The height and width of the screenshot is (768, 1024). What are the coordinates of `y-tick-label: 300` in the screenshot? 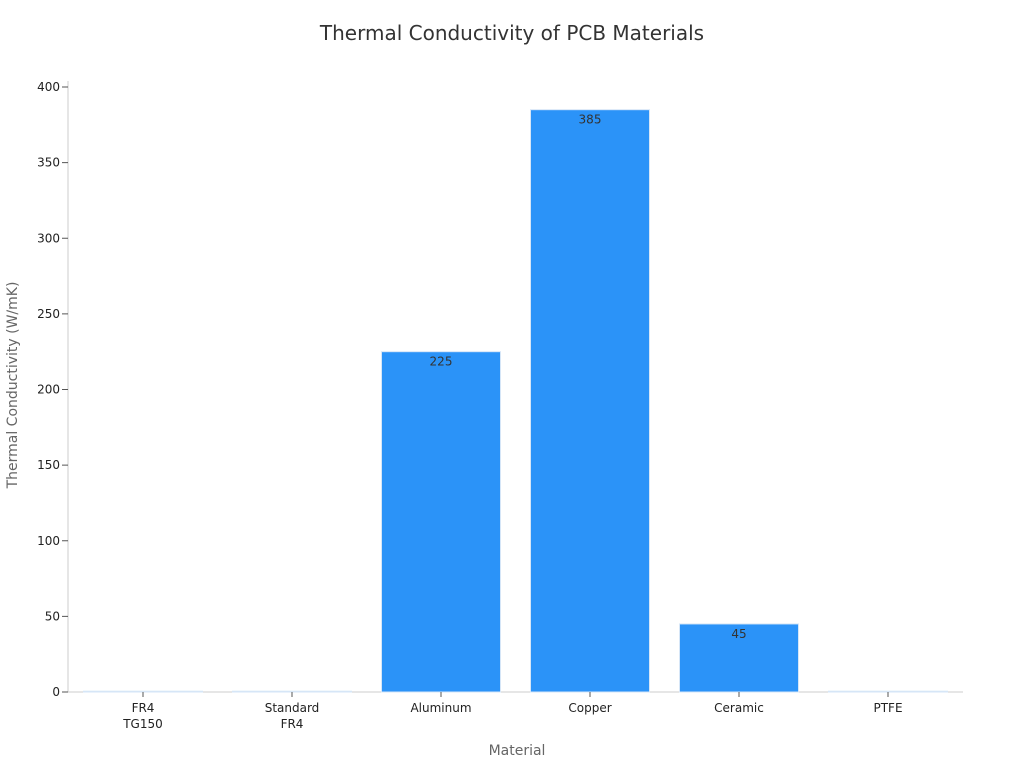 It's located at (48, 238).